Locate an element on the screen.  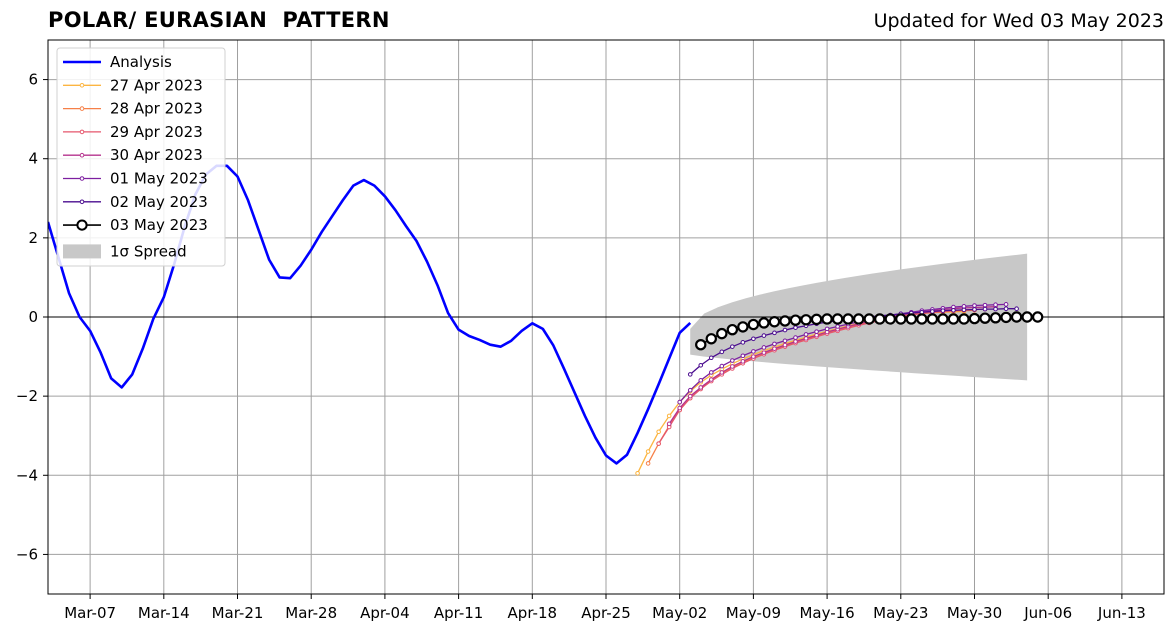
x-tick-label: Mar-07 is located at coordinates (90, 613).